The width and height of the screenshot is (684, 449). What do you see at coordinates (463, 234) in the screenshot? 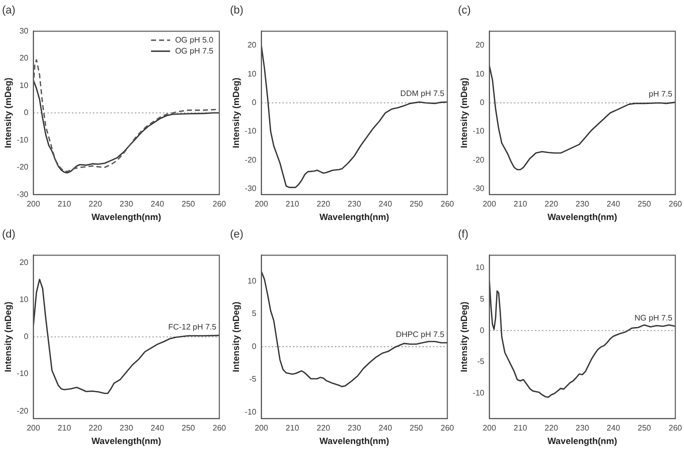
I see `chart-title: (f)` at bounding box center [463, 234].